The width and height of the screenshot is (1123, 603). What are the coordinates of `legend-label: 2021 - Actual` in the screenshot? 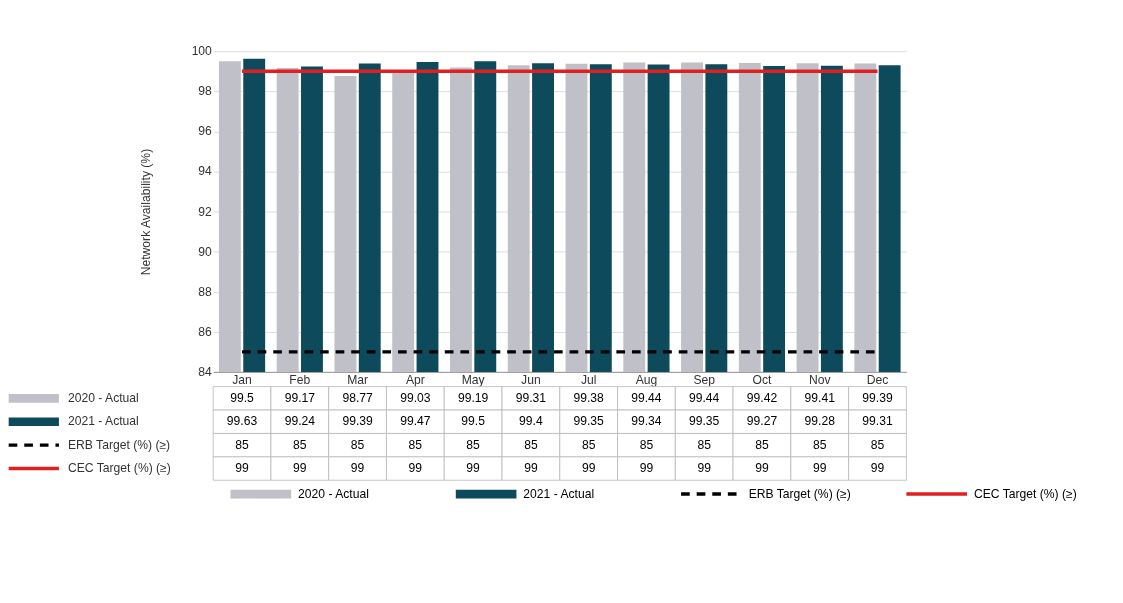 It's located at (559, 493).